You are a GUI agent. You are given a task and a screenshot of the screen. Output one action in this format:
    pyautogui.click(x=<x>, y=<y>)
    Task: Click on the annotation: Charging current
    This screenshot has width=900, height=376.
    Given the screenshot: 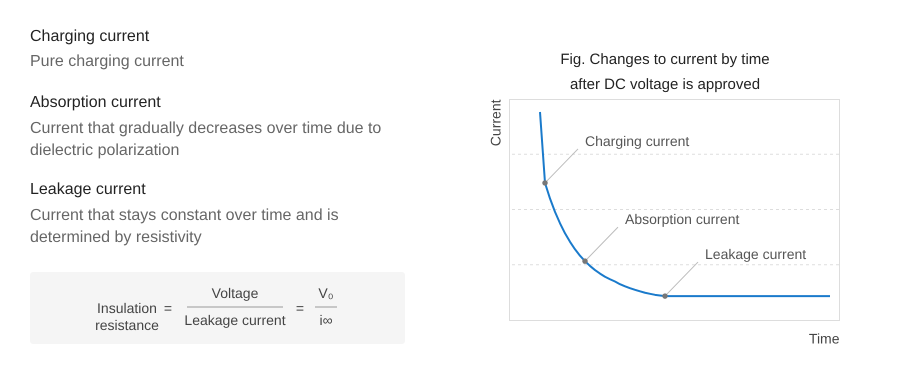 What is the action you would take?
    pyautogui.click(x=637, y=140)
    